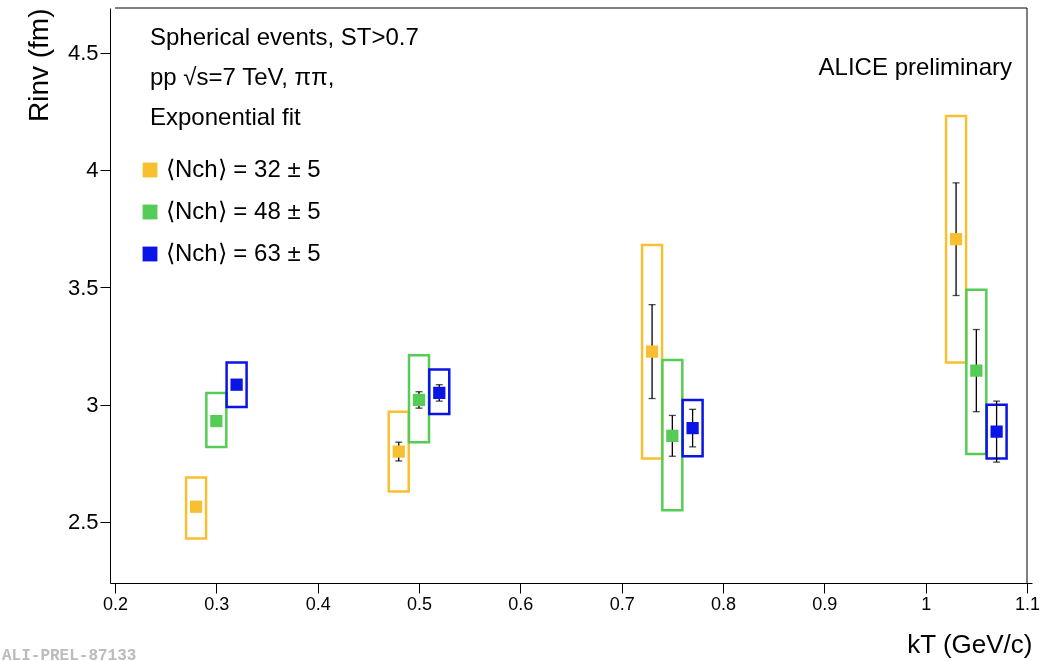 Image resolution: width=1047 pixels, height=661 pixels. I want to click on y-axis-title: Rinv (fm), so click(38, 65).